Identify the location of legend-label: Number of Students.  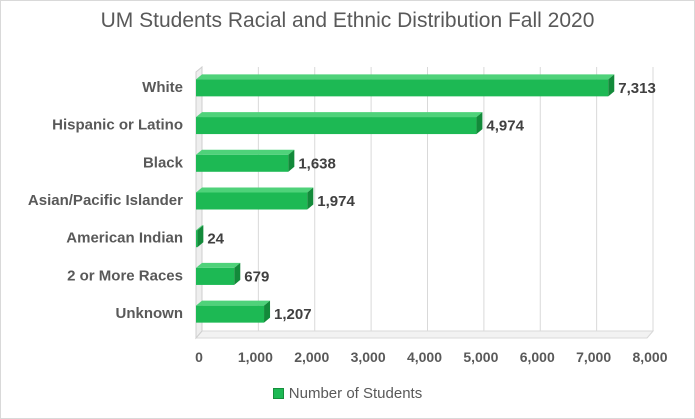
(355, 393).